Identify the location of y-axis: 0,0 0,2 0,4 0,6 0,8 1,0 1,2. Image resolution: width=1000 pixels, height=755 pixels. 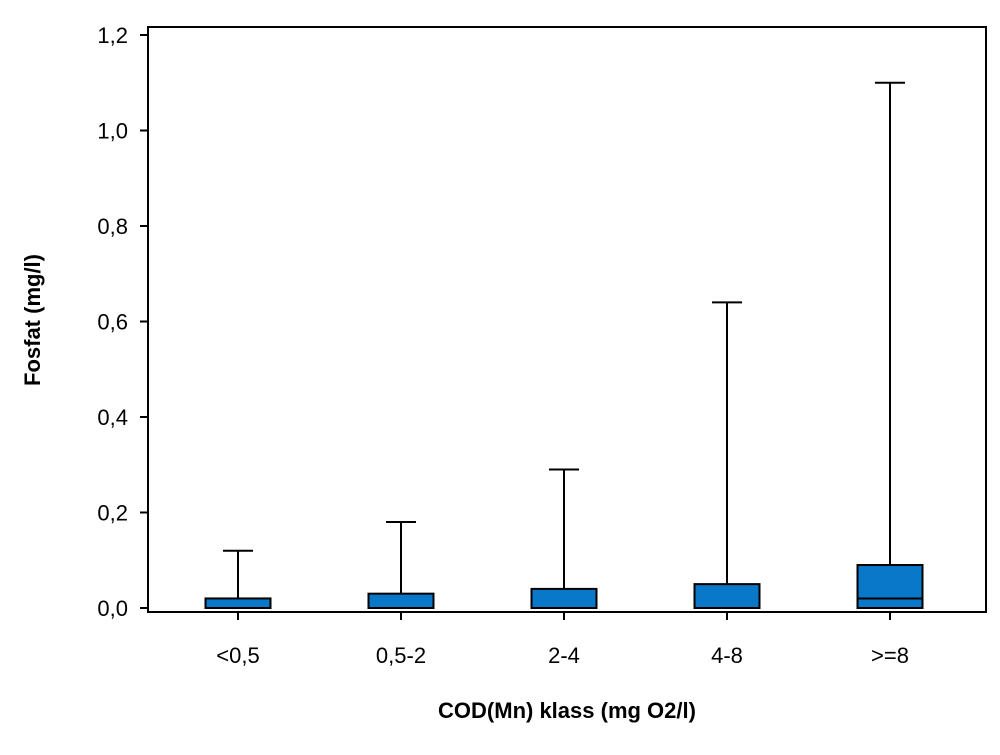
(122, 322).